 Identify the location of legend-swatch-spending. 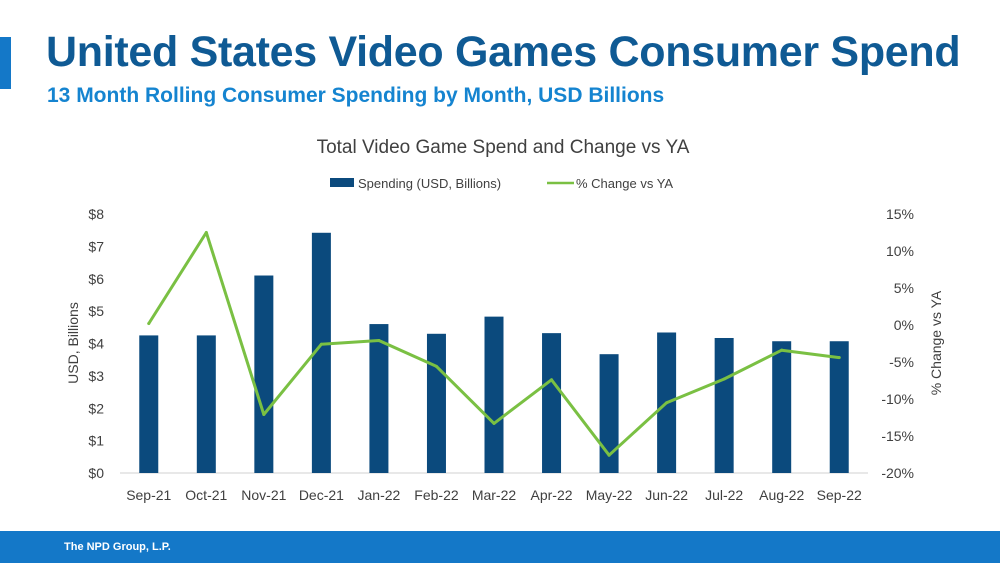
(342, 182).